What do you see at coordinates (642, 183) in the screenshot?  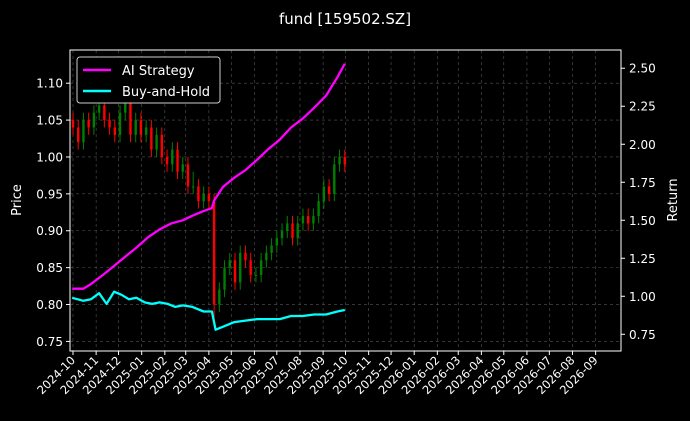 I see `y-tick-label-right: 1.75` at bounding box center [642, 183].